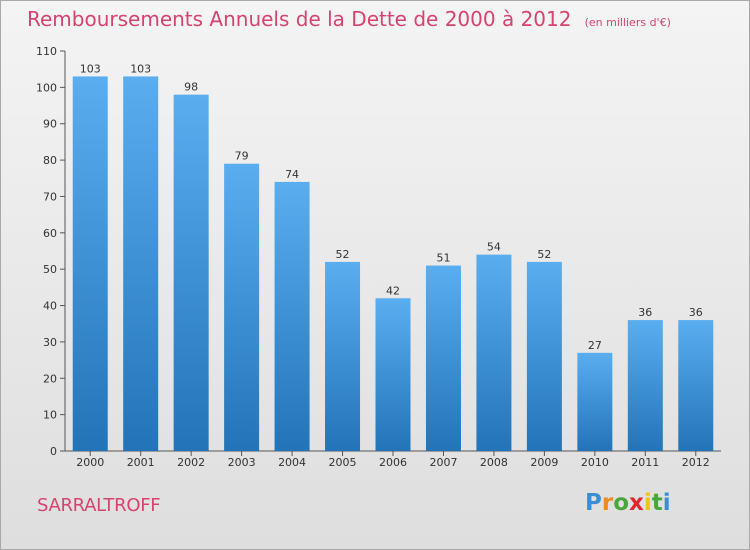 Image resolution: width=750 pixels, height=550 pixels. What do you see at coordinates (696, 462) in the screenshot?
I see `x-tick-label: 2012` at bounding box center [696, 462].